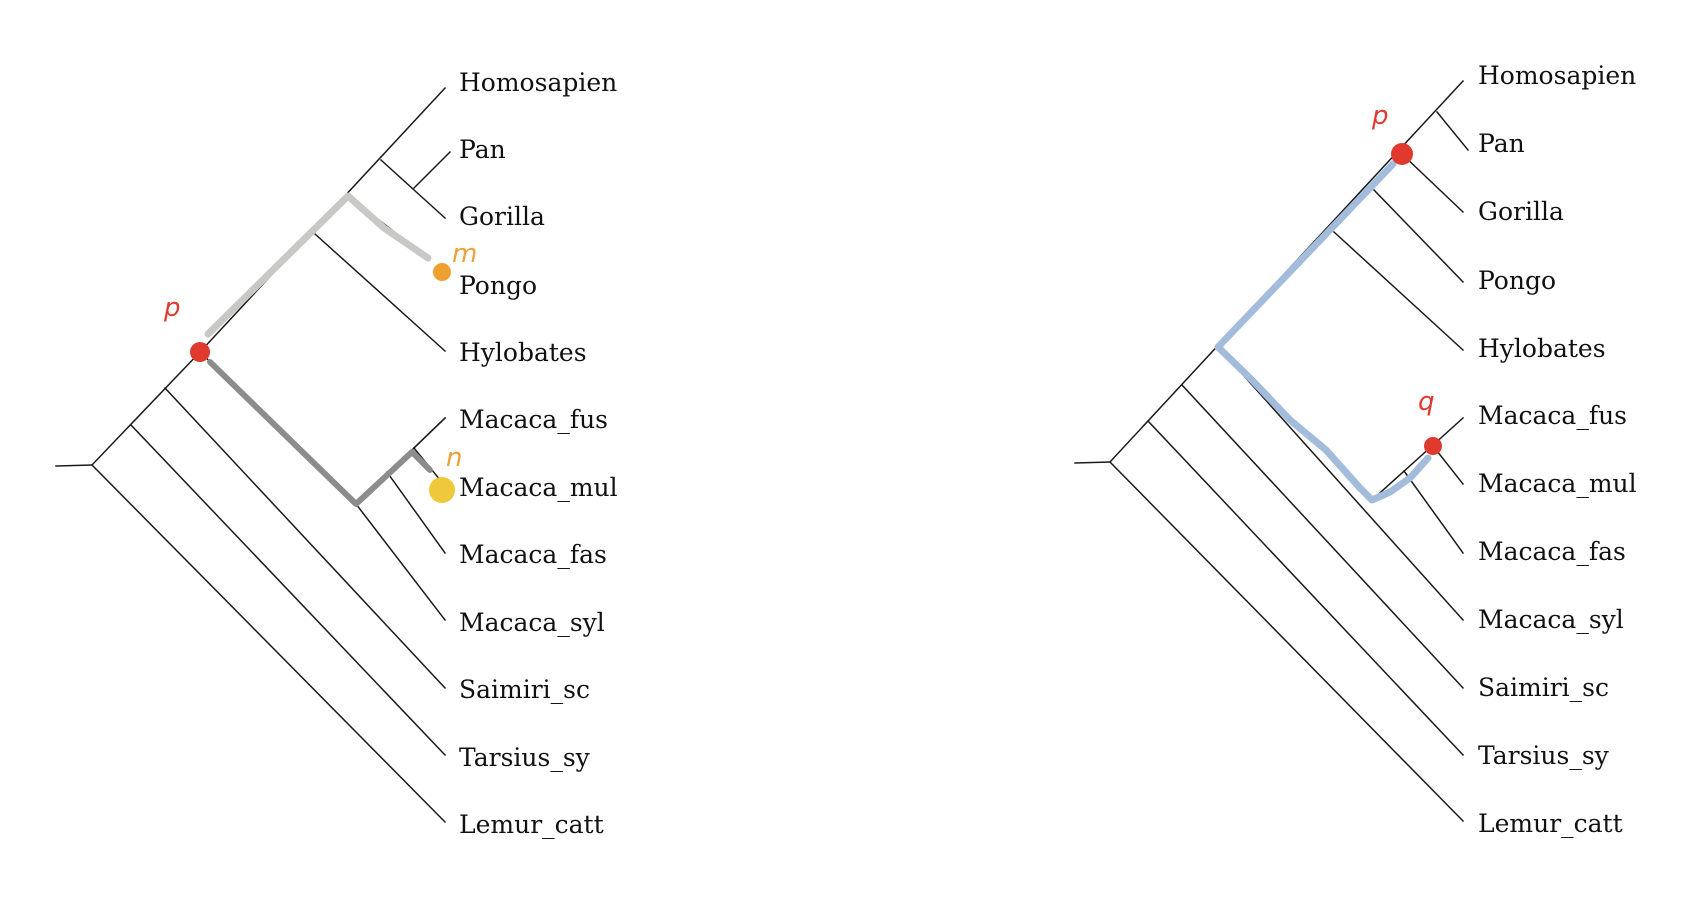 The width and height of the screenshot is (1688, 924). What do you see at coordinates (320, 433) in the screenshot?
I see `path-p-to-n` at bounding box center [320, 433].